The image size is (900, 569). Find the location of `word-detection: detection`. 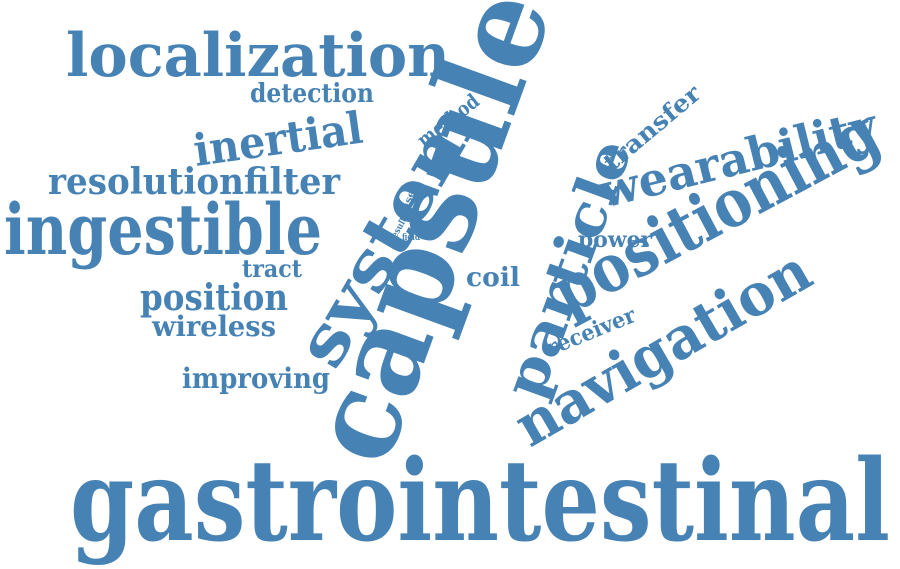

word-detection: detection is located at coordinates (312, 94).